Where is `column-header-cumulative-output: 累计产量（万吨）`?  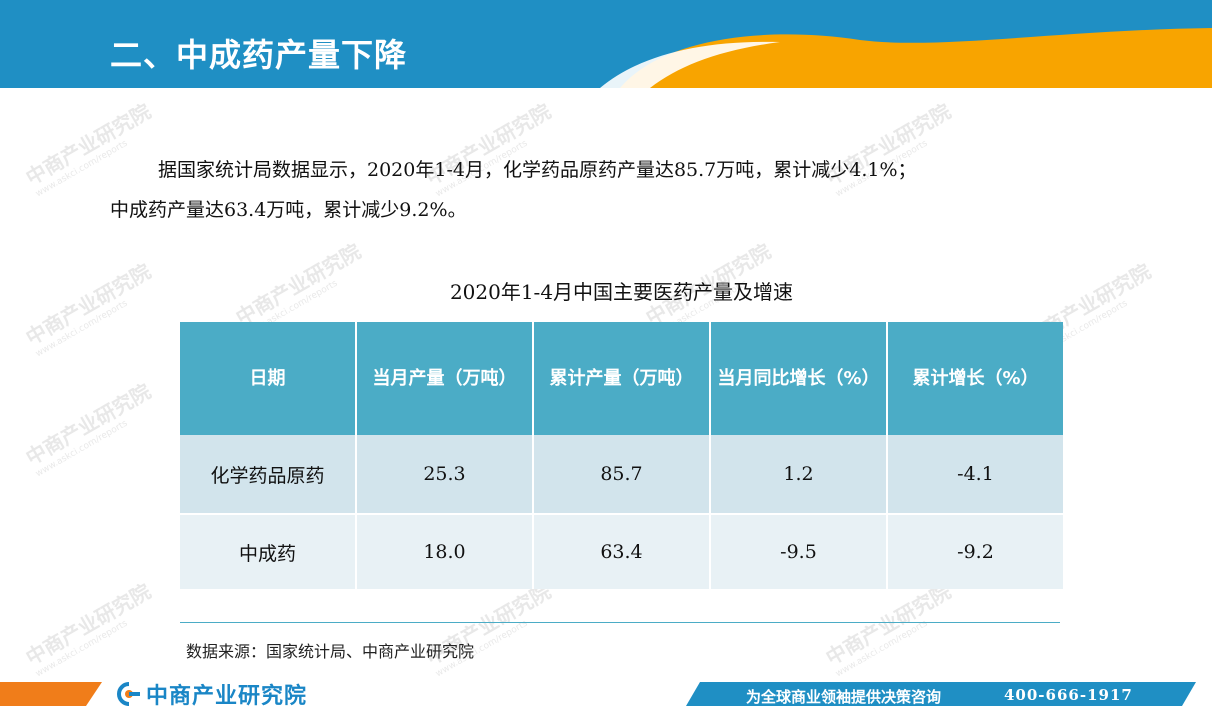 column-header-cumulative-output: 累计产量（万吨） is located at coordinates (622, 378).